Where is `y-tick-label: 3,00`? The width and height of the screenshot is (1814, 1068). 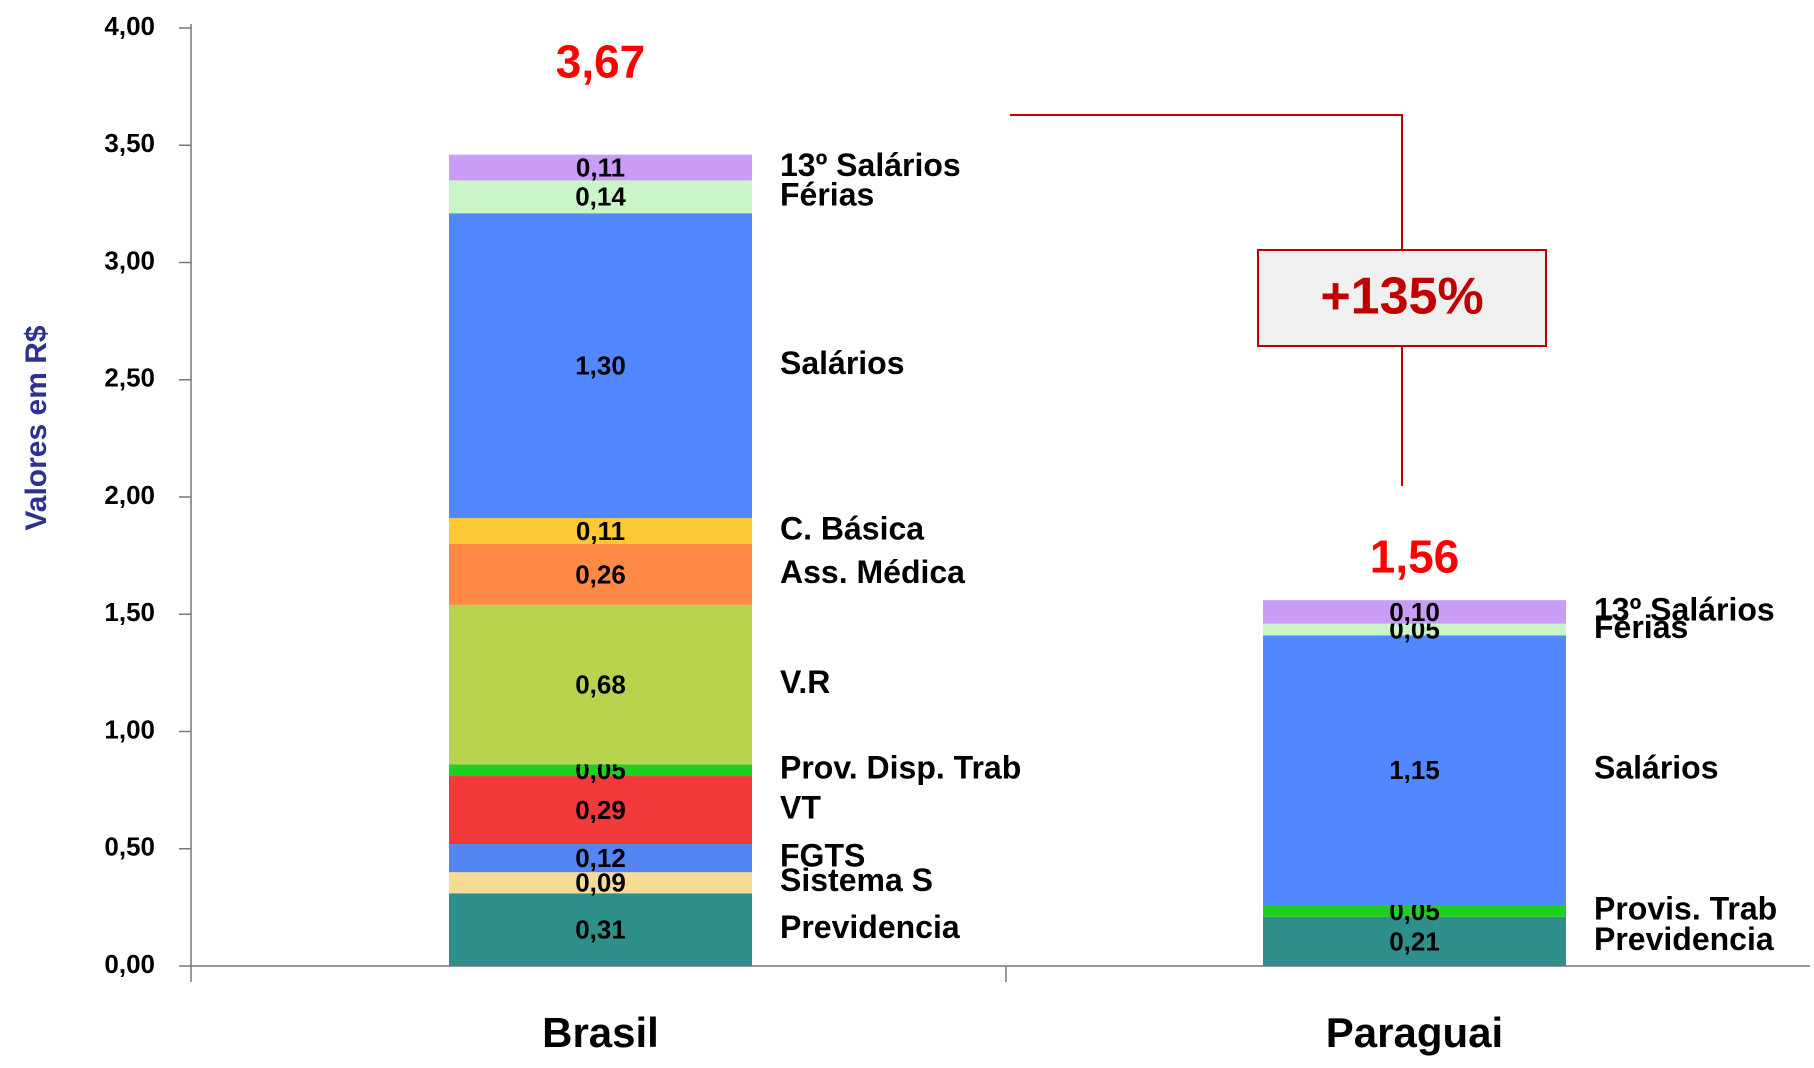 y-tick-label: 3,00 is located at coordinates (129, 260).